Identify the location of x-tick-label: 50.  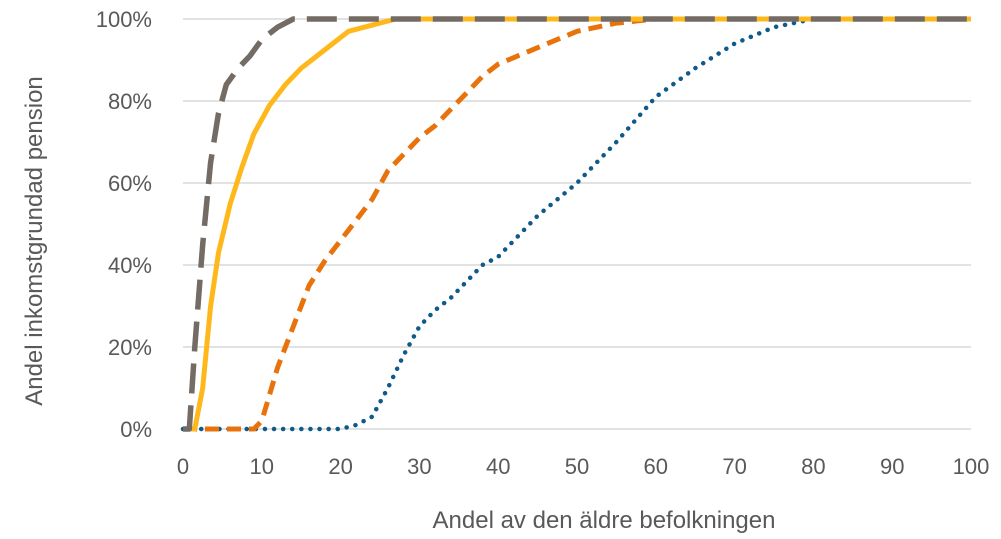
(577, 466).